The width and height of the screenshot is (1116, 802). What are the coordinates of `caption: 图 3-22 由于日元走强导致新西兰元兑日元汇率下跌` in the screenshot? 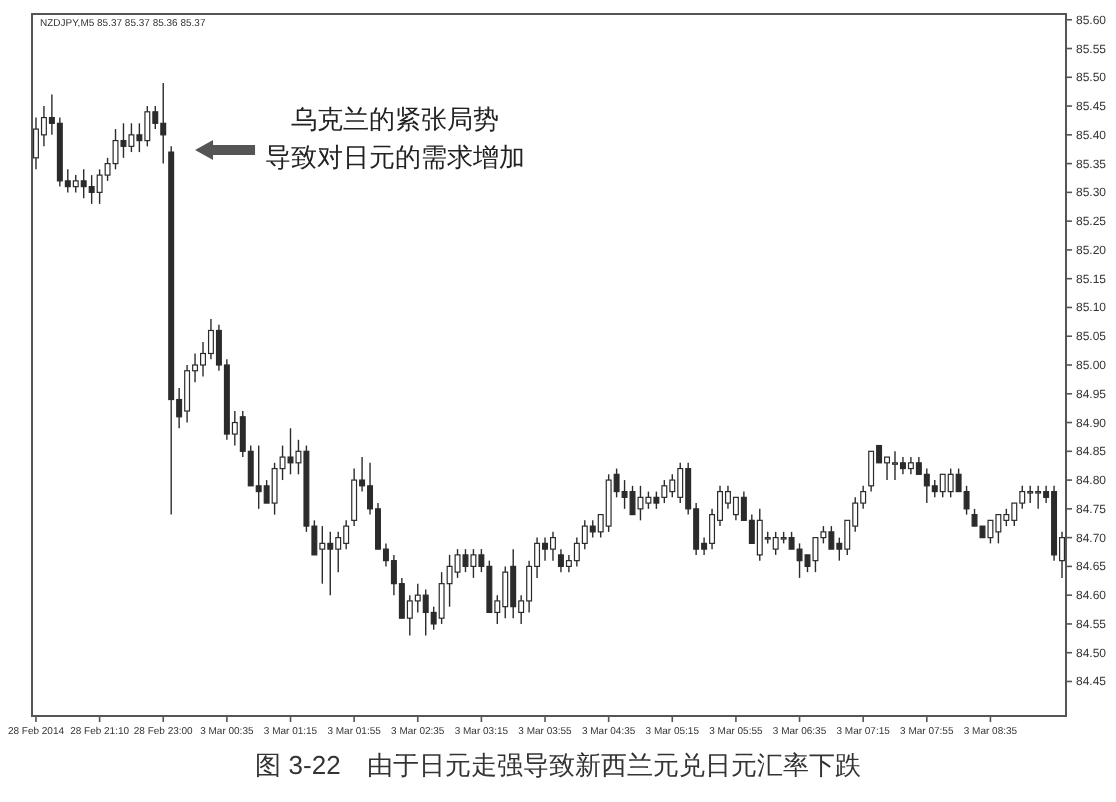 It's located at (558, 765).